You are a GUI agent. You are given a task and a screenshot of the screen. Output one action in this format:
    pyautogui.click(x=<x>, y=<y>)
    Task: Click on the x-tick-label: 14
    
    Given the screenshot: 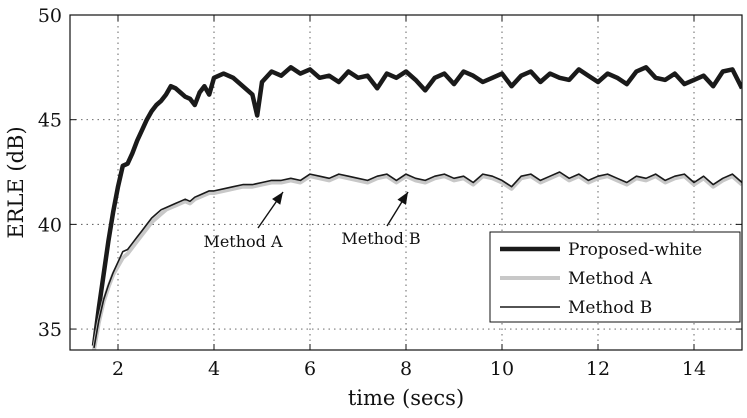 What is the action you would take?
    pyautogui.click(x=694, y=369)
    